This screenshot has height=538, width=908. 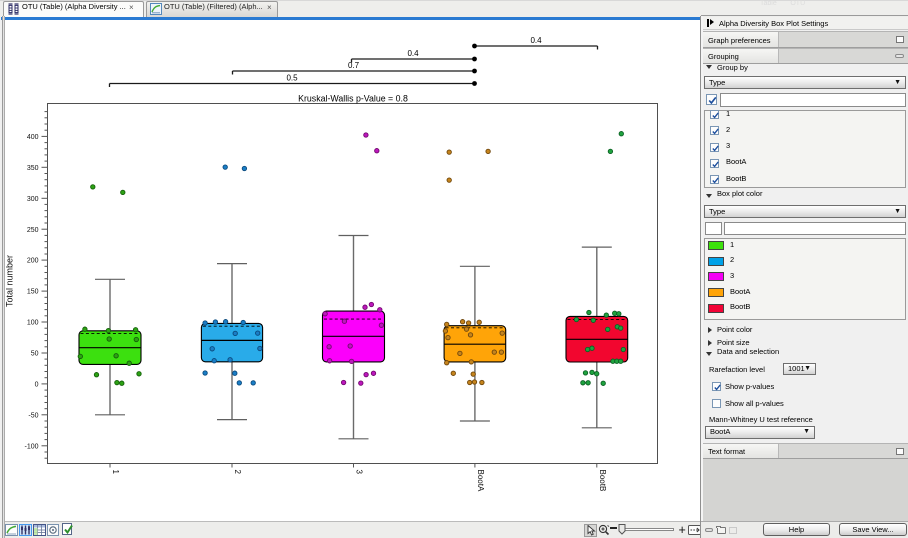 What do you see at coordinates (354, 65) in the screenshot?
I see `svg-text: 0.7` at bounding box center [354, 65].